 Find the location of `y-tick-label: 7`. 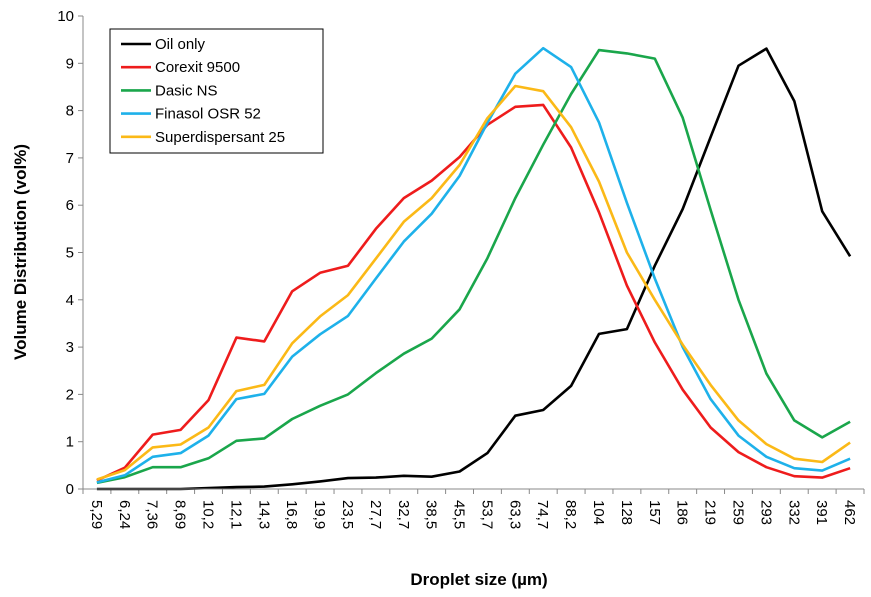

y-tick-label: 7 is located at coordinates (70, 158).